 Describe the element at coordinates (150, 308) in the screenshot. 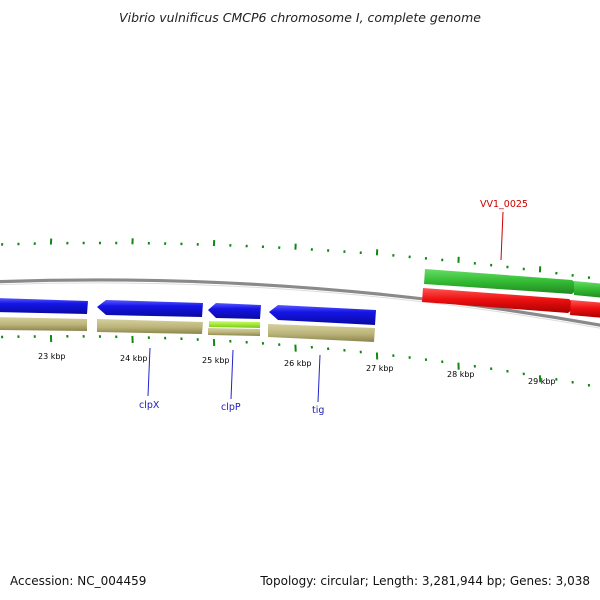

I see `gene-clpX` at that location.